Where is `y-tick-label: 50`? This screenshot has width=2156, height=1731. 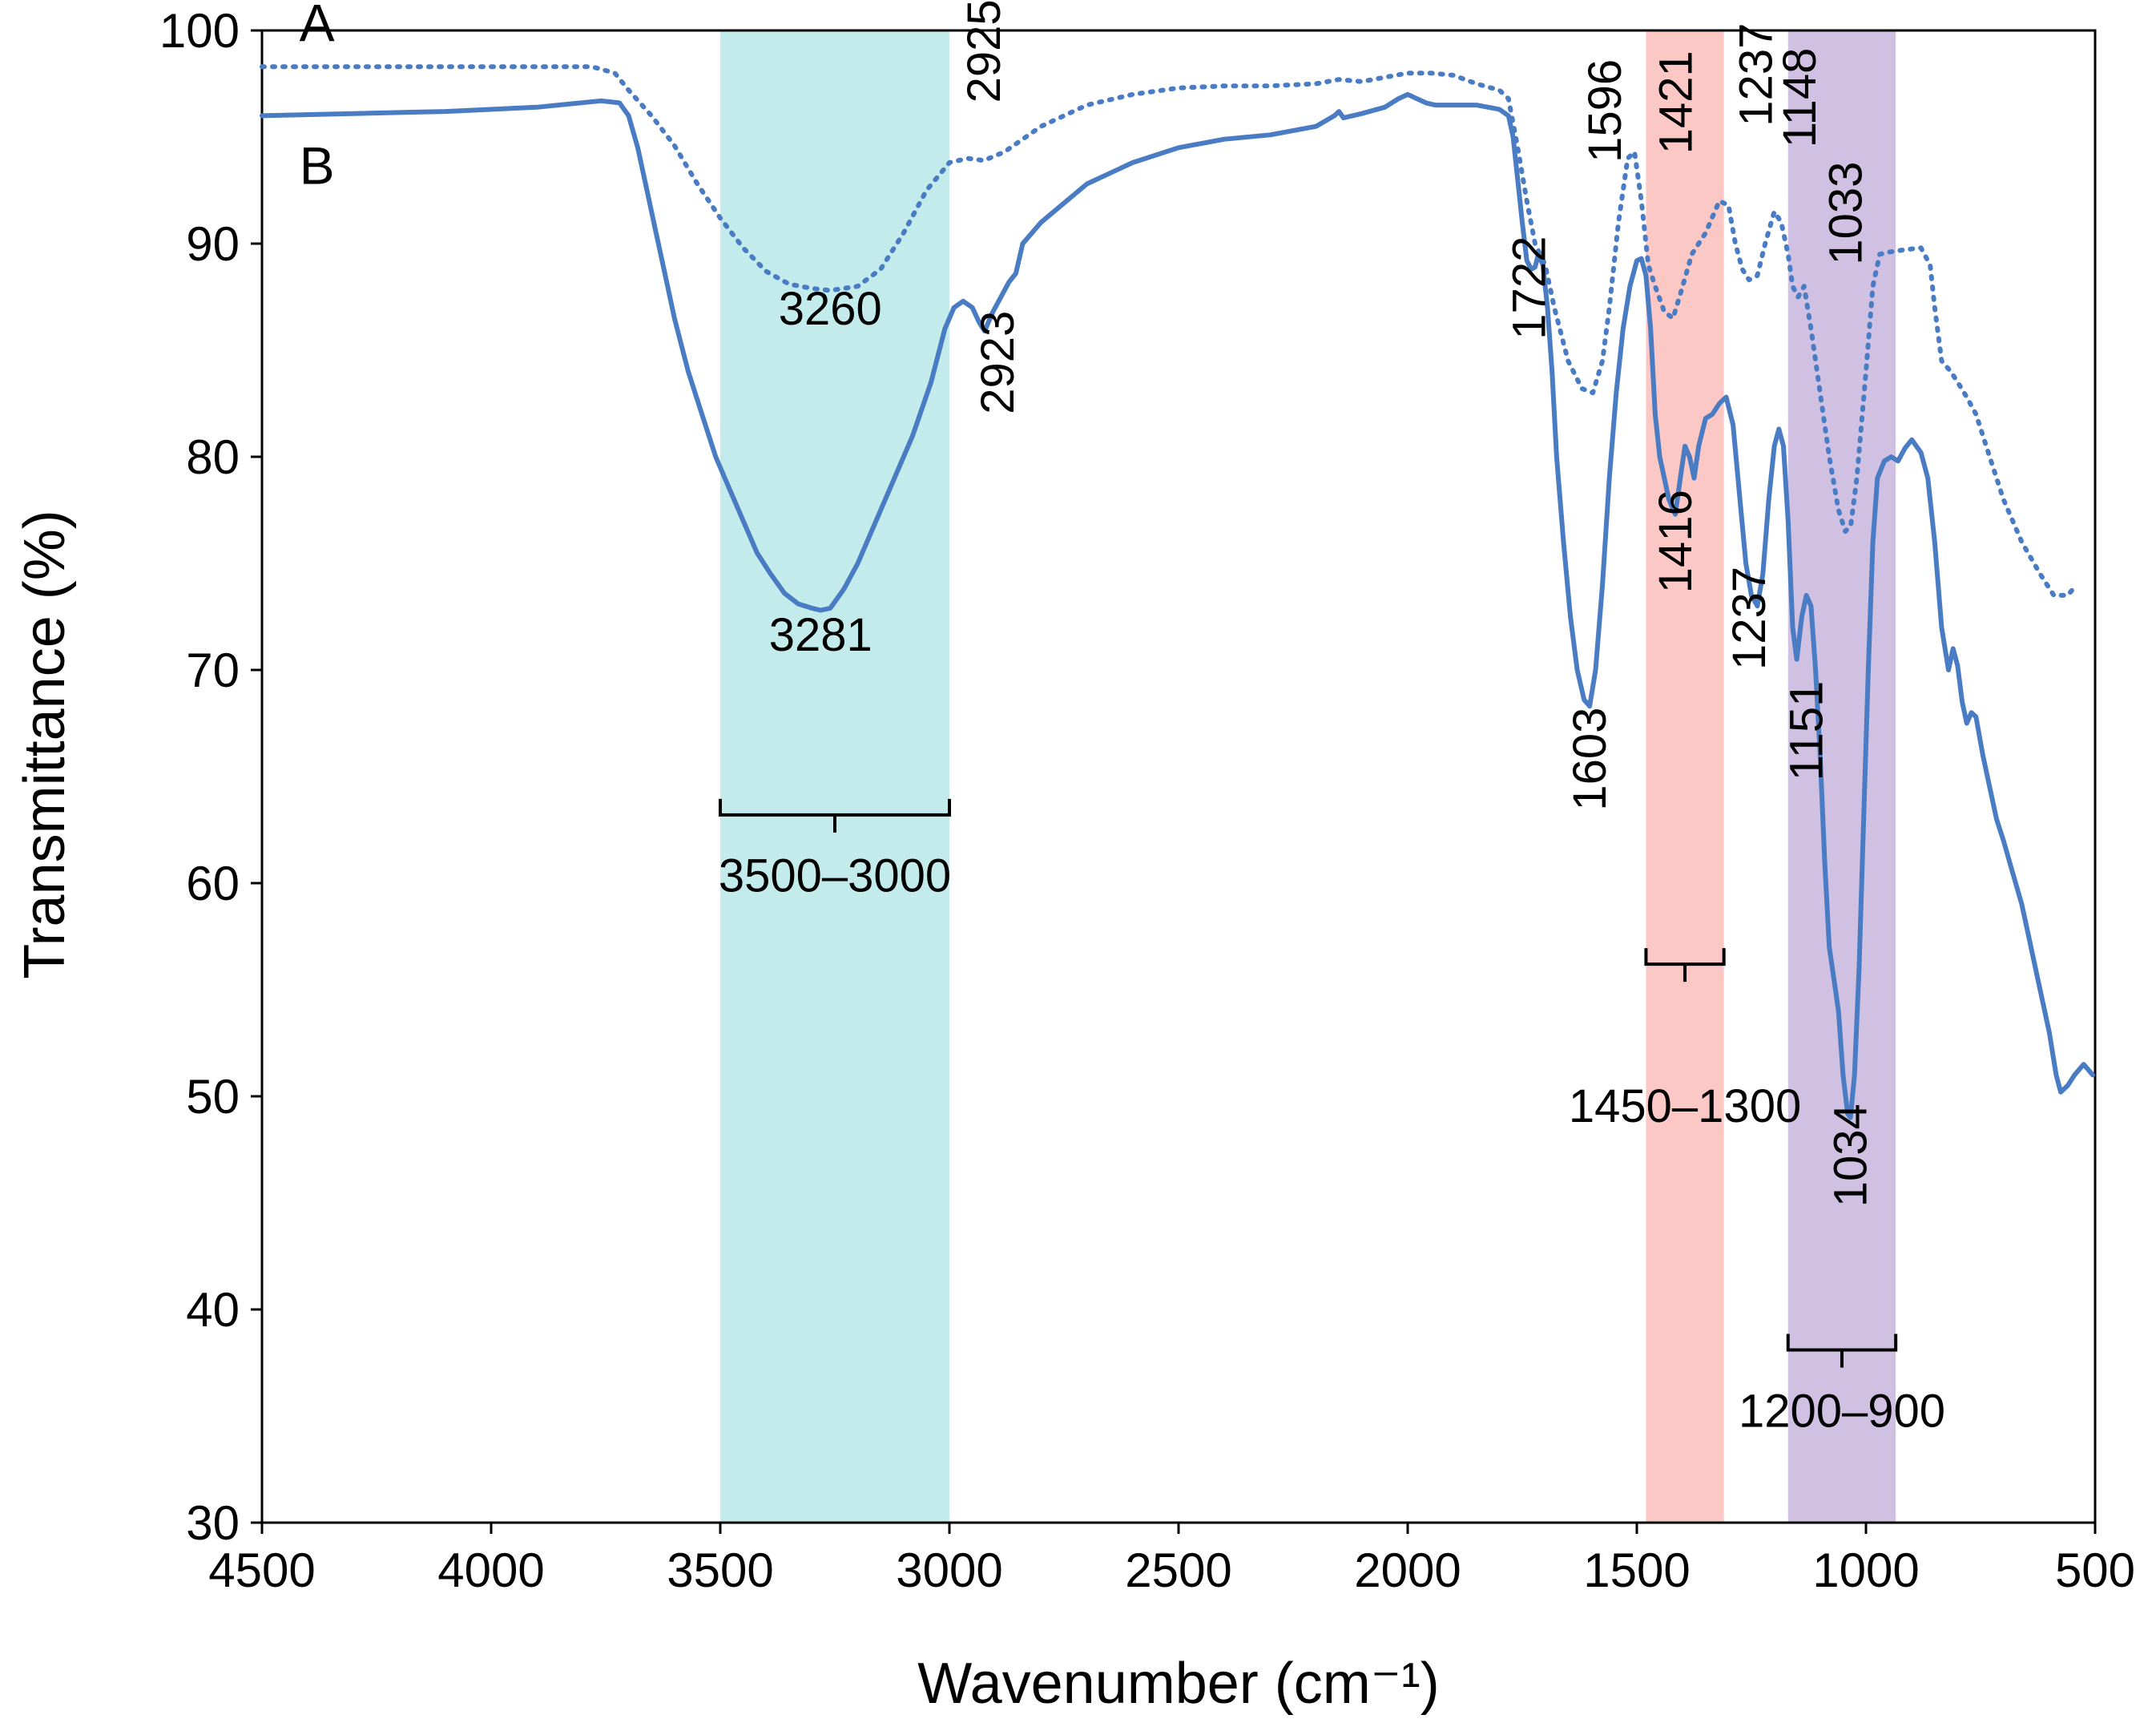
y-tick-label: 50 is located at coordinates (213, 1097).